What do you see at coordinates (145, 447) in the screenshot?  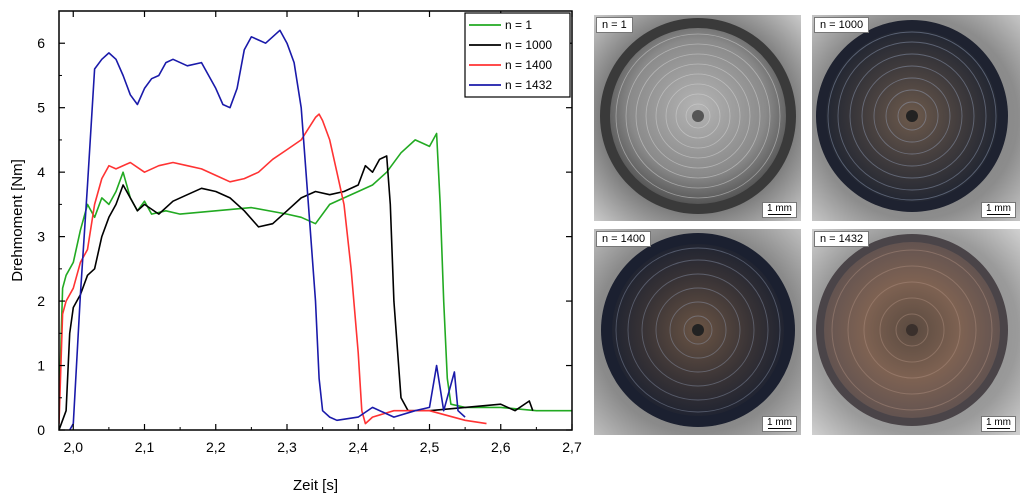 I see `x-tick-label: 2,1` at bounding box center [145, 447].